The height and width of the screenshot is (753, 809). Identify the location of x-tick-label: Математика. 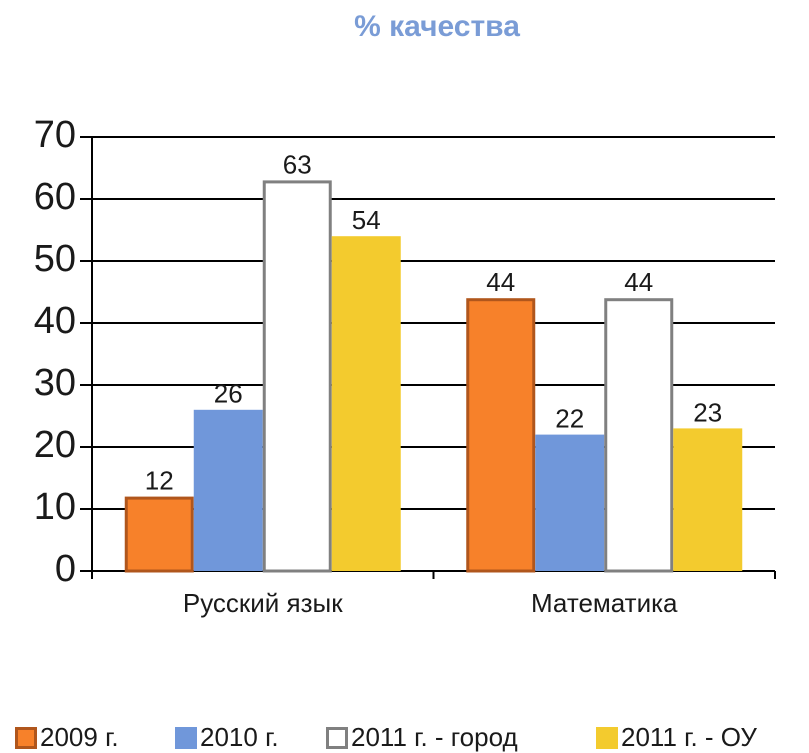
(604, 603).